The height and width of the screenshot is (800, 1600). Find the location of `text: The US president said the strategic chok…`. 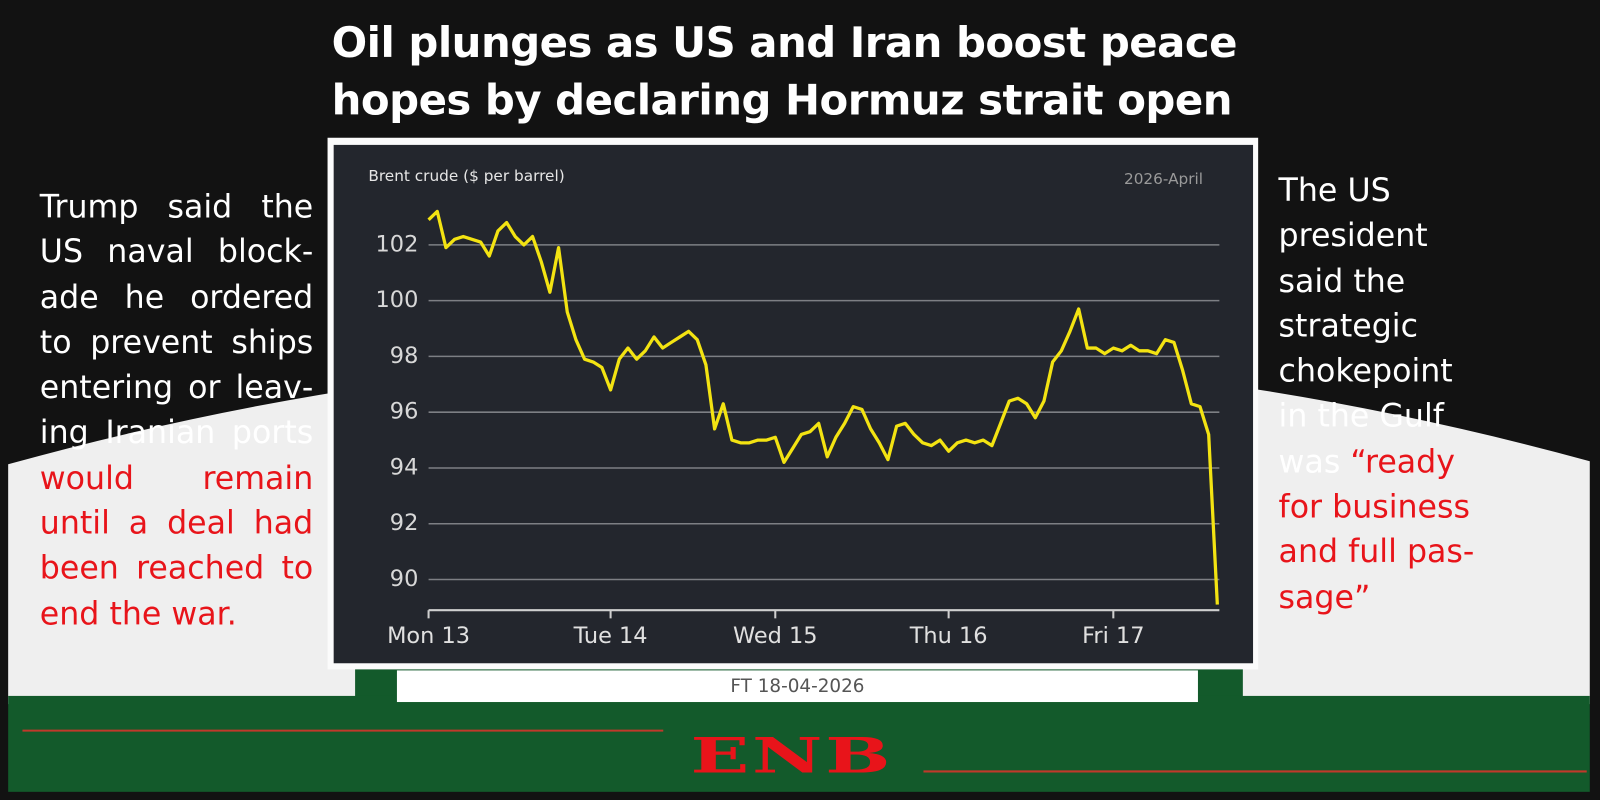

text: The US president said the strategic chok… is located at coordinates (1365, 326).